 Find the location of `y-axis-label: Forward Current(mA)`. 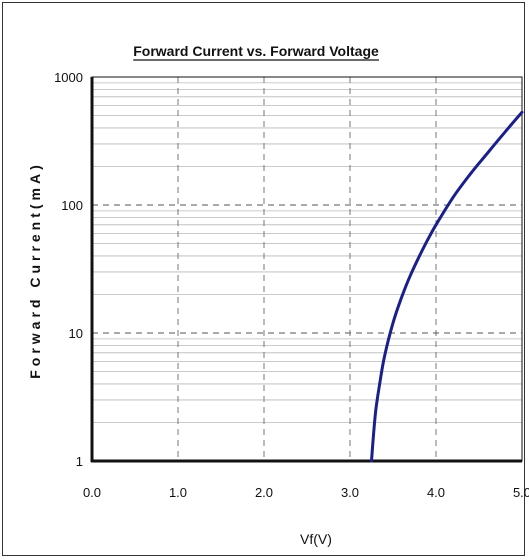

y-axis-label: Forward Current(mA) is located at coordinates (35, 270).